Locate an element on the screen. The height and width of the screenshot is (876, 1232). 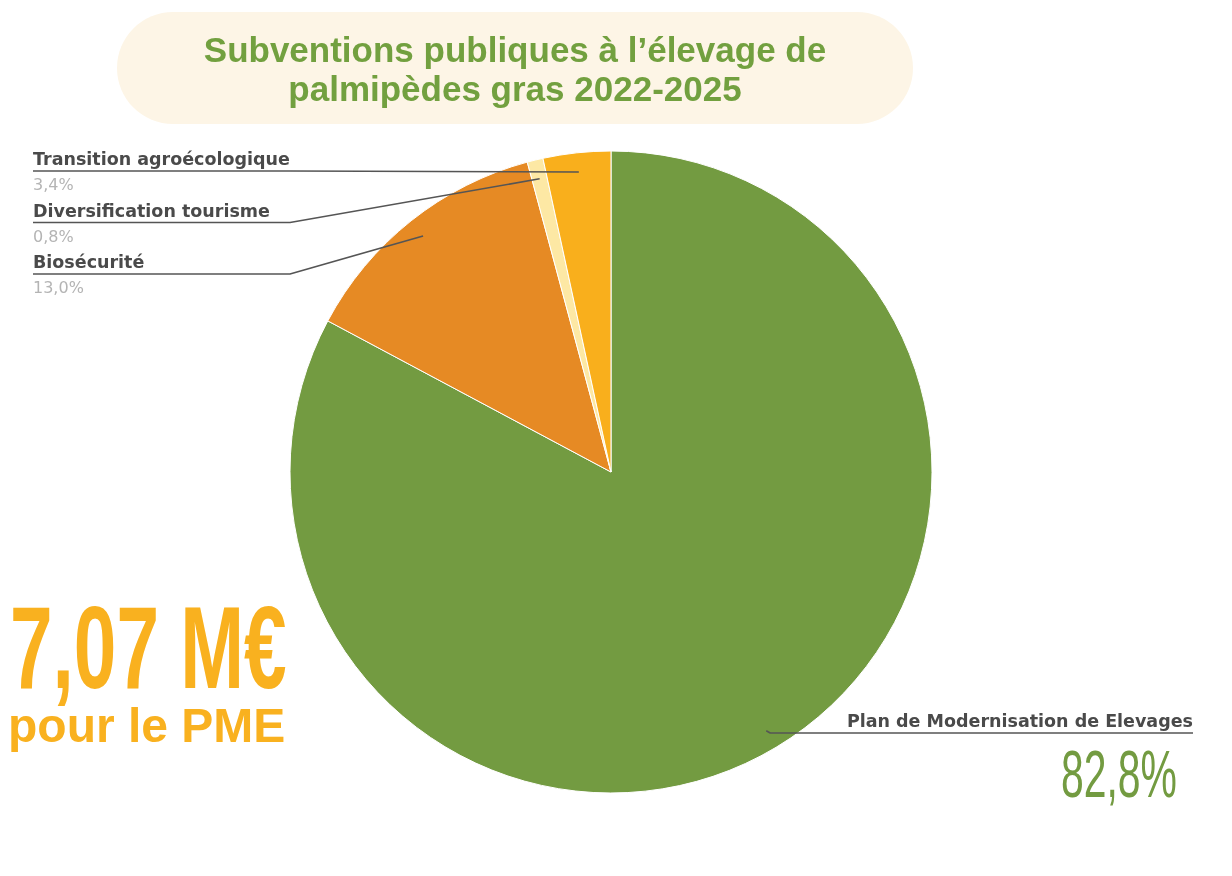
data-label: 3,4% is located at coordinates (53, 184).